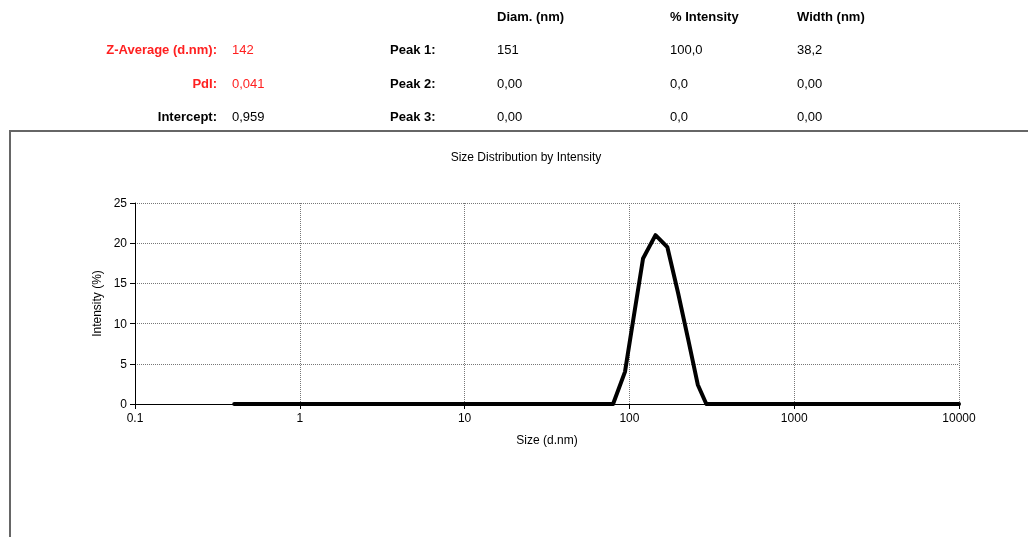  What do you see at coordinates (629, 418) in the screenshot?
I see `x-tick-label: 100` at bounding box center [629, 418].